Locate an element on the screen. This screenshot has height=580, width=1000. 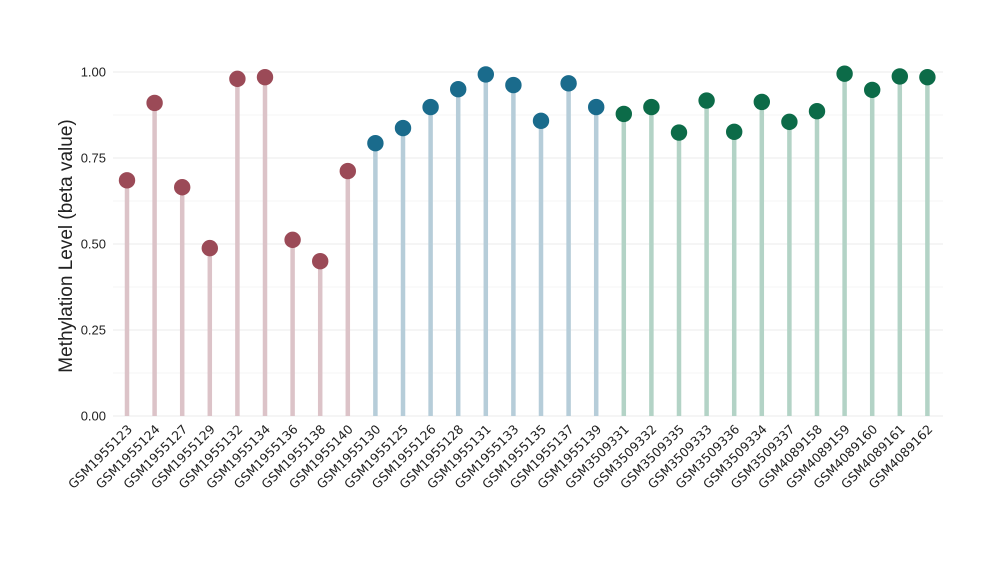
y-tick-label: 0.25 is located at coordinates (93, 330).